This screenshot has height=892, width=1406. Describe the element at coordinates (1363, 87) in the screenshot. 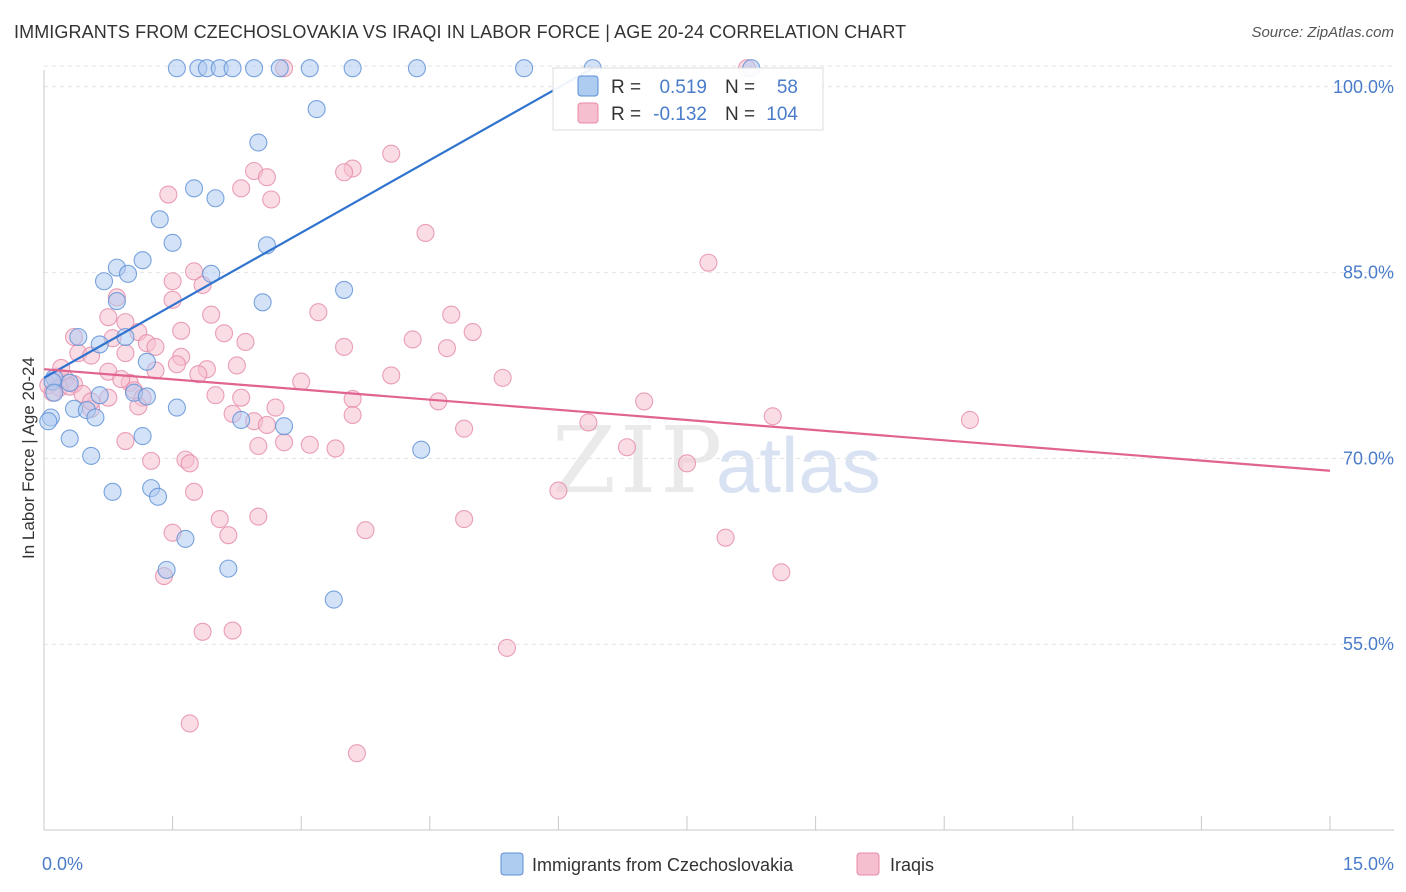

I see `y-tick-label: 100.0%` at that location.